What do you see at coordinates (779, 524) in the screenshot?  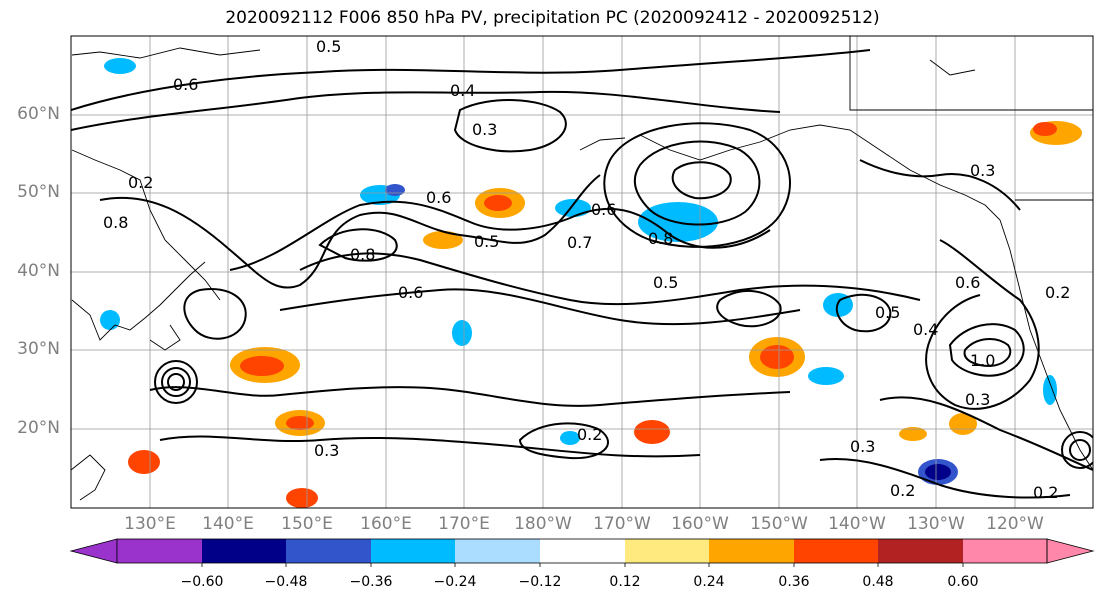 I see `lon-label: 150°W` at bounding box center [779, 524].